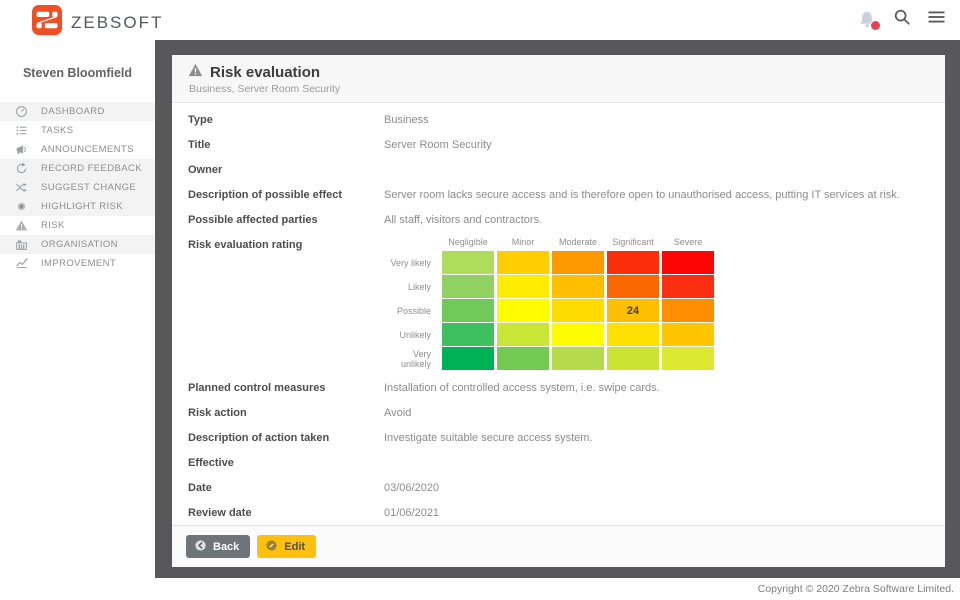  I want to click on sidebar-item-label: IMPROVEMENT, so click(79, 263).